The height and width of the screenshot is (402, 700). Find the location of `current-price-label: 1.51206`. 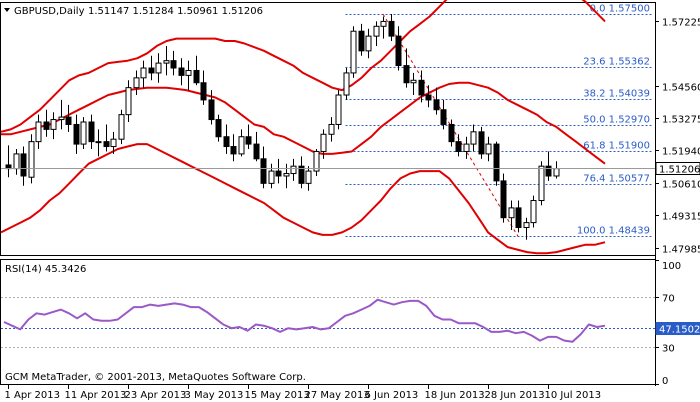

current-price-label: 1.51206 is located at coordinates (679, 170).